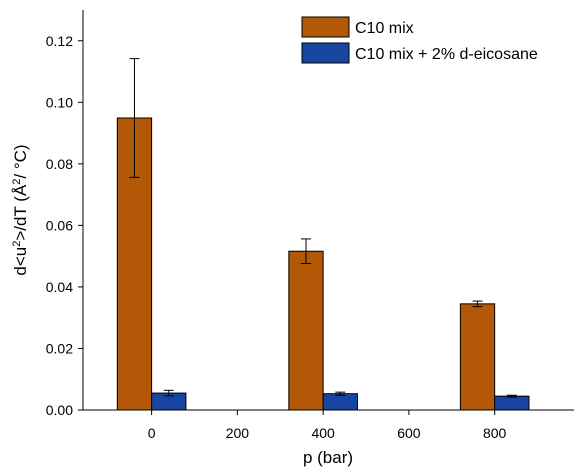 Image resolution: width=587 pixels, height=472 pixels. I want to click on legend: C10 mix C10 mix + 2% d-eicosane, so click(419, 40).